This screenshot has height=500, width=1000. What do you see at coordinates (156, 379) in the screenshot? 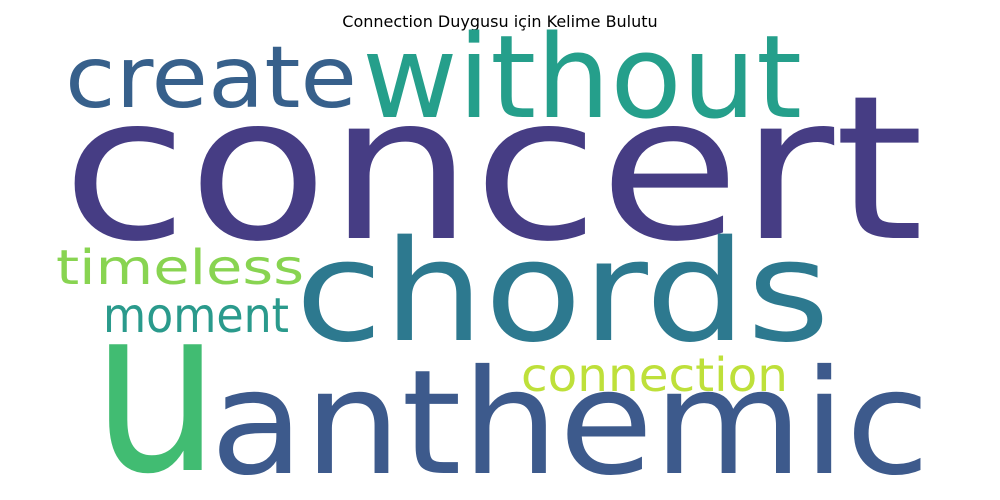
I see `word-u: u` at bounding box center [156, 379].